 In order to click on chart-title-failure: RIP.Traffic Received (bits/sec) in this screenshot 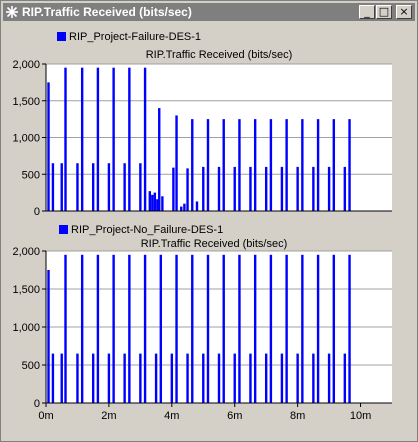, I will do `click(219, 55)`.